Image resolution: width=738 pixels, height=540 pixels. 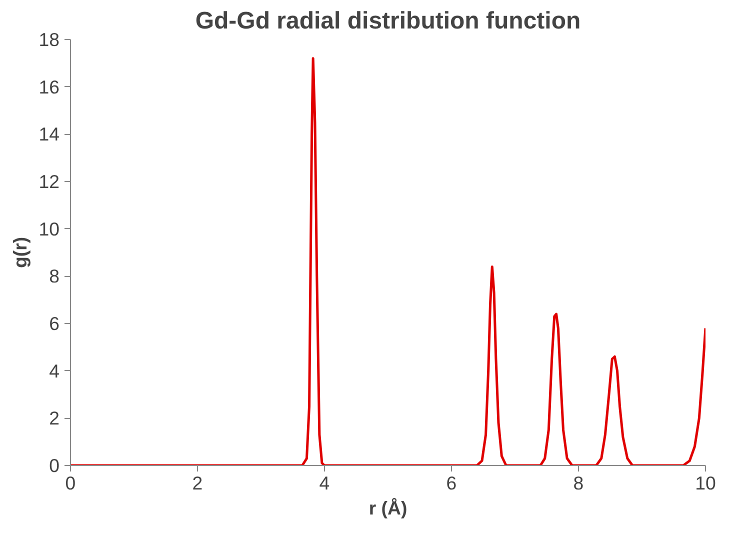 What do you see at coordinates (20, 252) in the screenshot?
I see `y-axis-title: g(r)` at bounding box center [20, 252].